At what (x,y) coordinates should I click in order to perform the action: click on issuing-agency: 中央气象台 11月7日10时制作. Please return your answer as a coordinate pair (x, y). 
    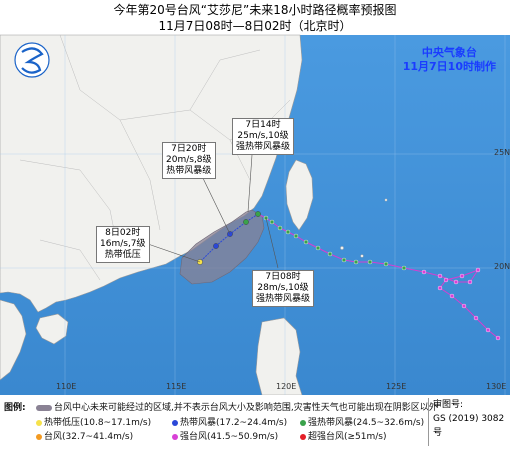
    Looking at the image, I should click on (449, 60).